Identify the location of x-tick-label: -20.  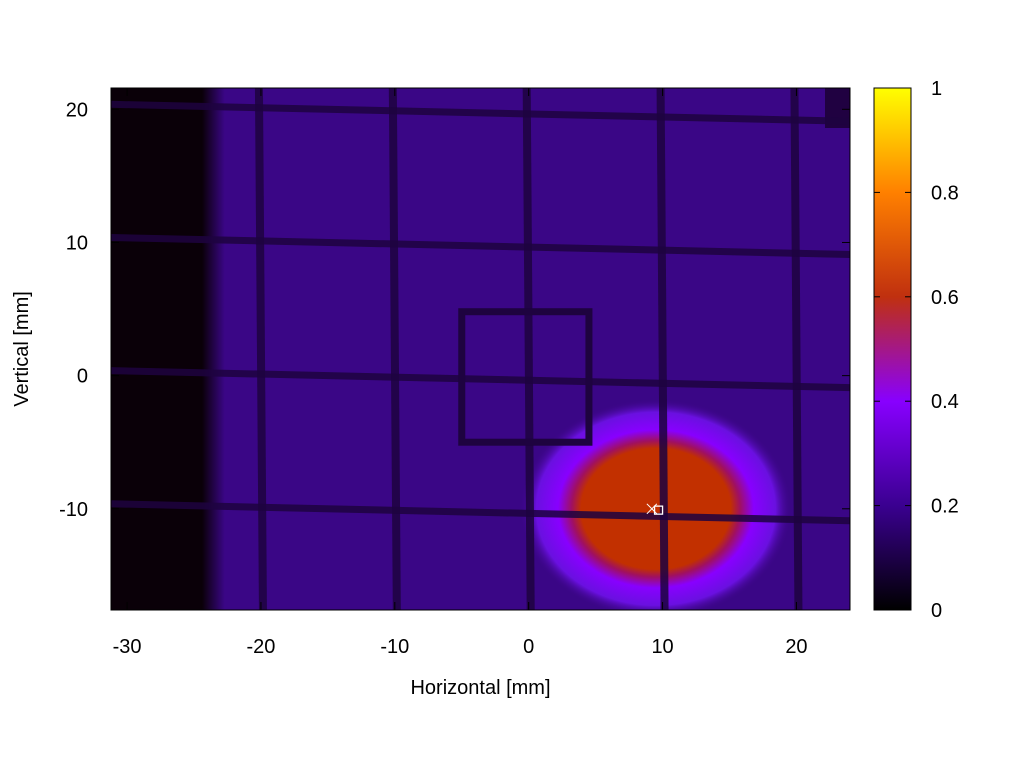
(260, 647).